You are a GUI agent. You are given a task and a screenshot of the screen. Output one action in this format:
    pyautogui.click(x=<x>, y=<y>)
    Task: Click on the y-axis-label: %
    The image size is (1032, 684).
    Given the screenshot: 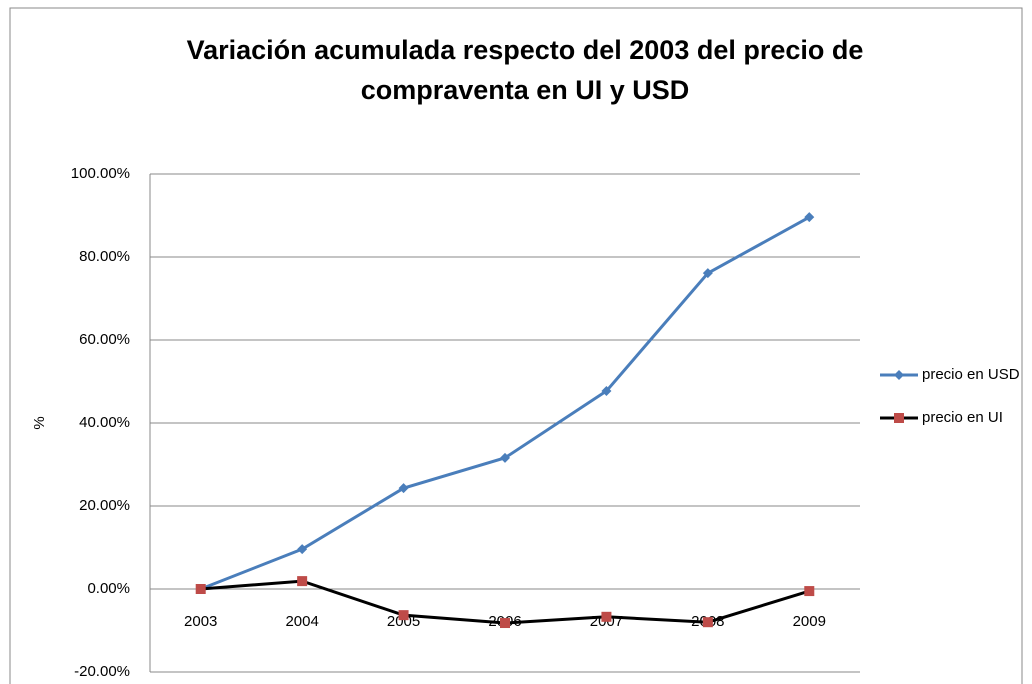 What is the action you would take?
    pyautogui.click(x=39, y=422)
    